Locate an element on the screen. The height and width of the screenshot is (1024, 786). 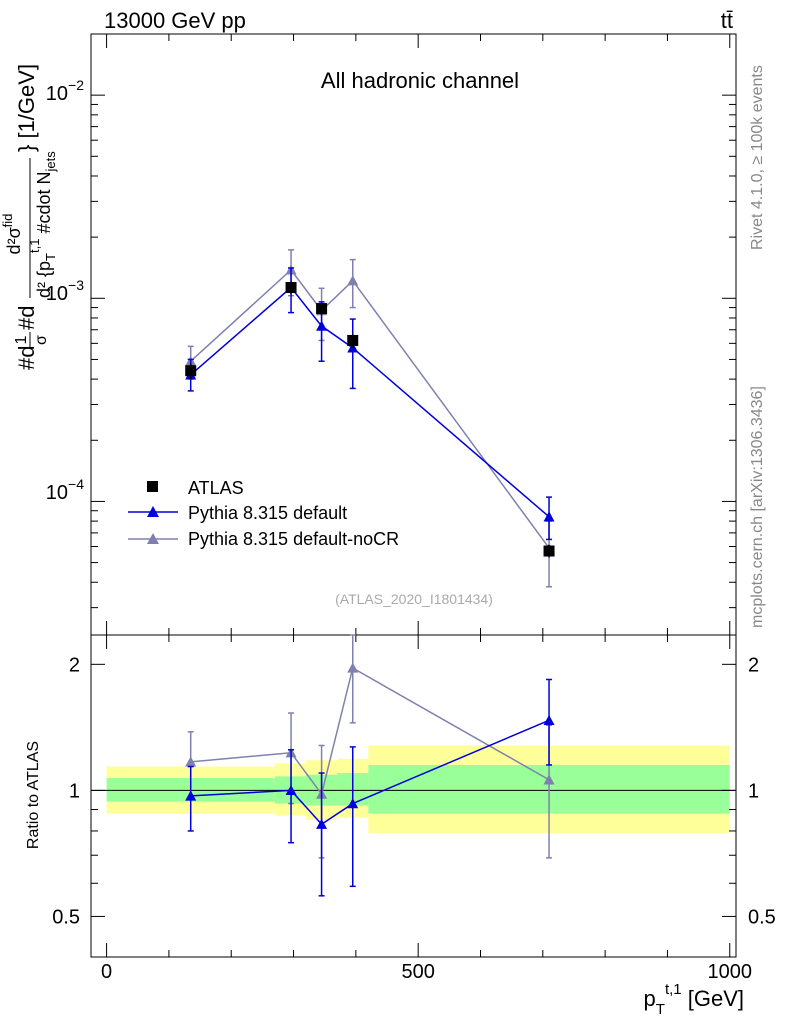
ratio-ytick-label-right: 1 is located at coordinates (753, 791).